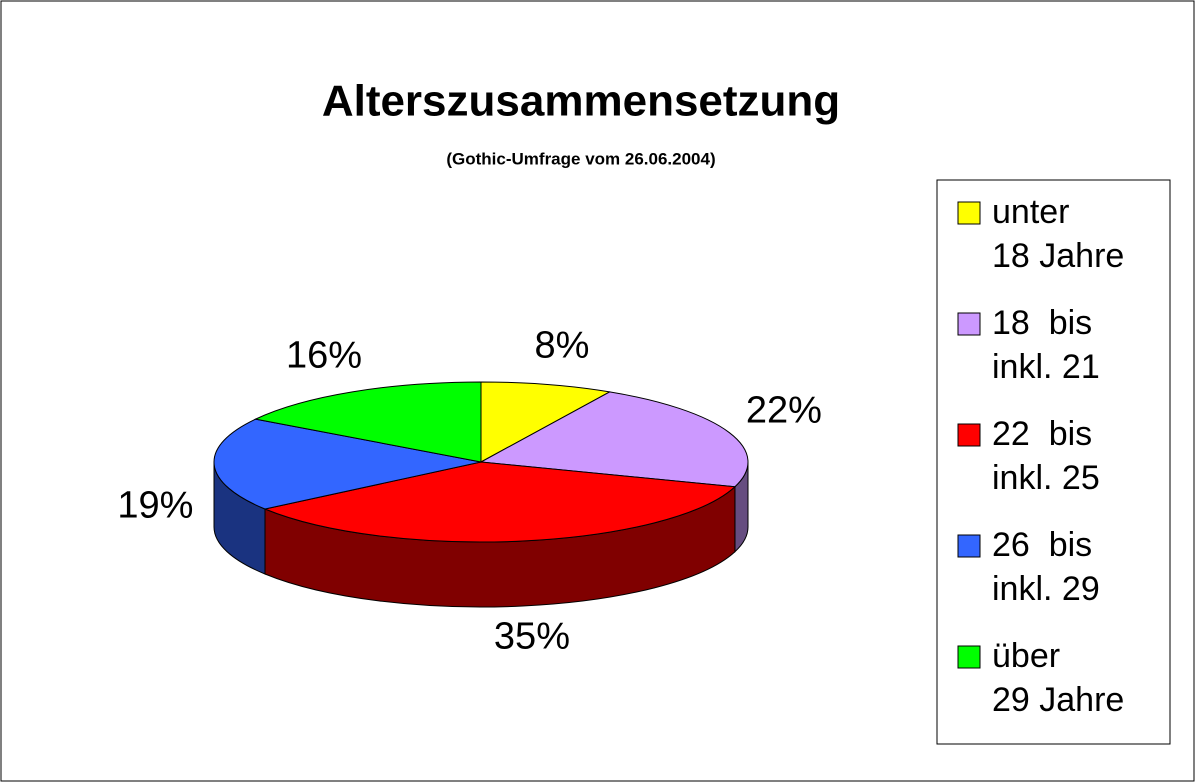 The image size is (1196, 783). What do you see at coordinates (1046, 567) in the screenshot?
I see `legend-label: 26 bis inkl. 29` at bounding box center [1046, 567].